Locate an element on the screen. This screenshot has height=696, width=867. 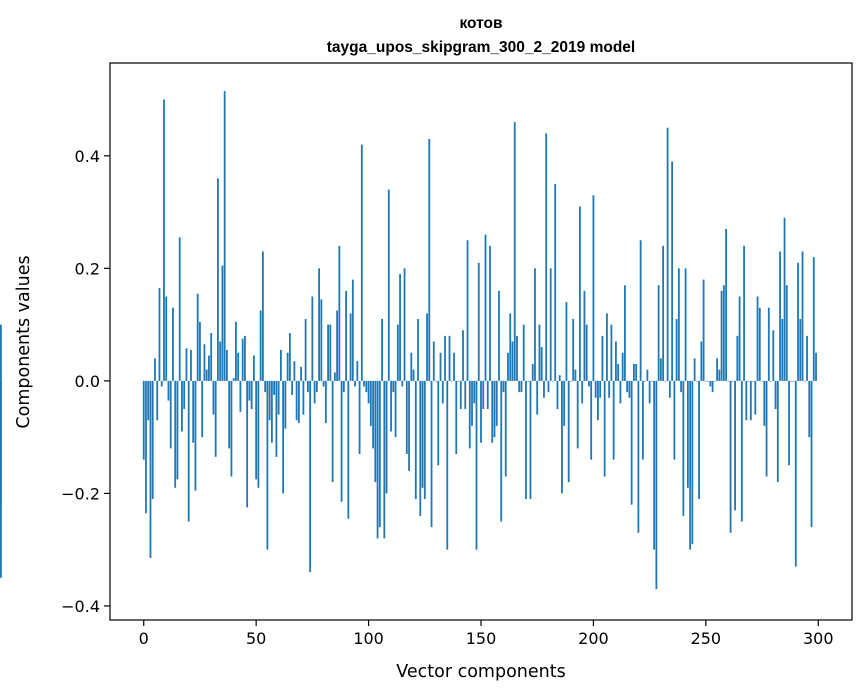
x-tick-label: 0 is located at coordinates (144, 638).